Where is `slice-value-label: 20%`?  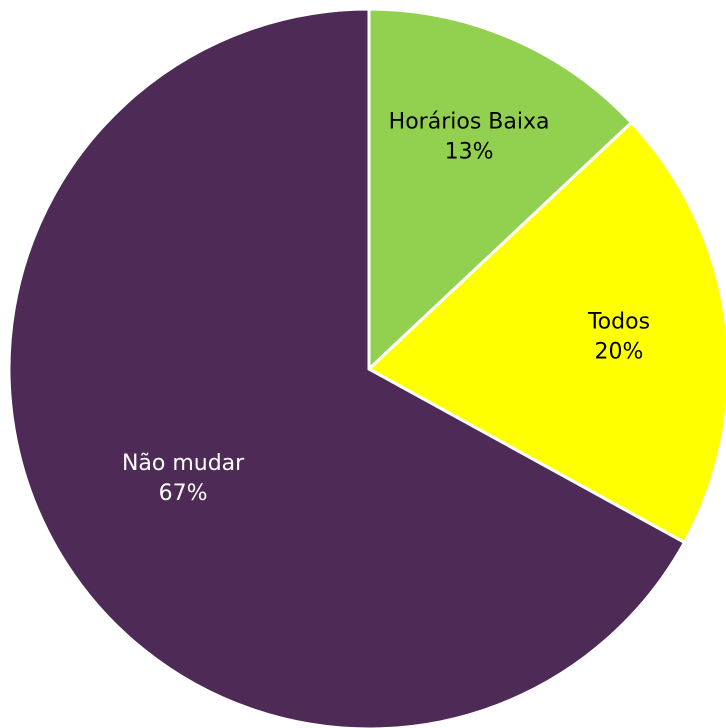 slice-value-label: 20% is located at coordinates (619, 351).